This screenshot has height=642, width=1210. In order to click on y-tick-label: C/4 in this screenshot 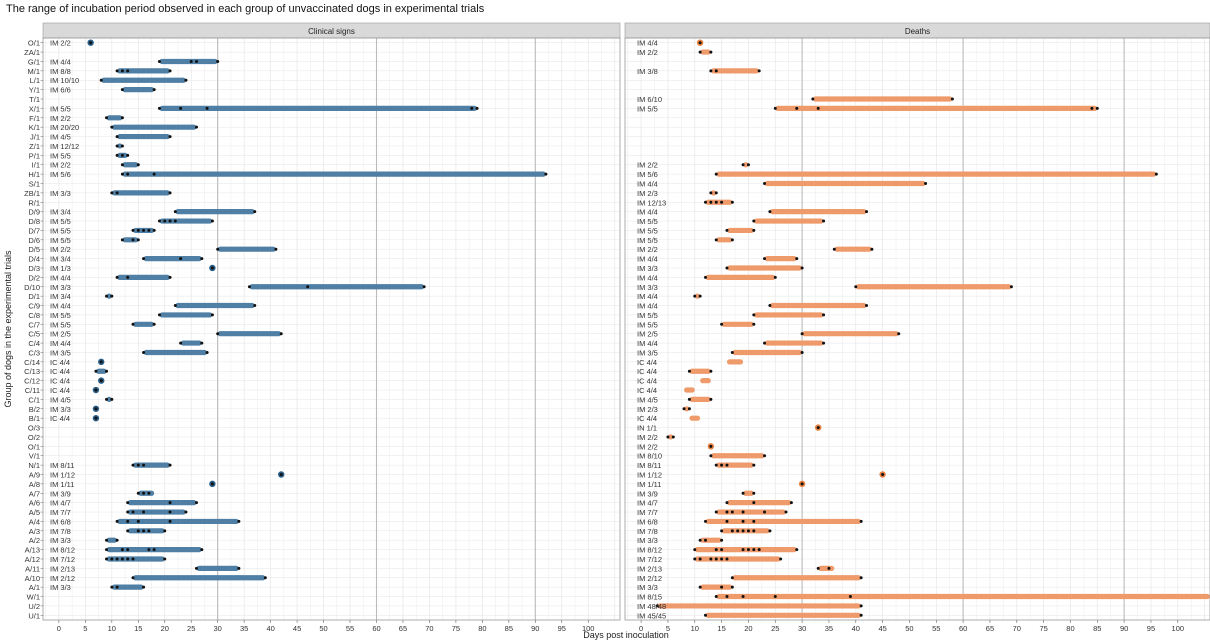, I will do `click(34, 343)`.